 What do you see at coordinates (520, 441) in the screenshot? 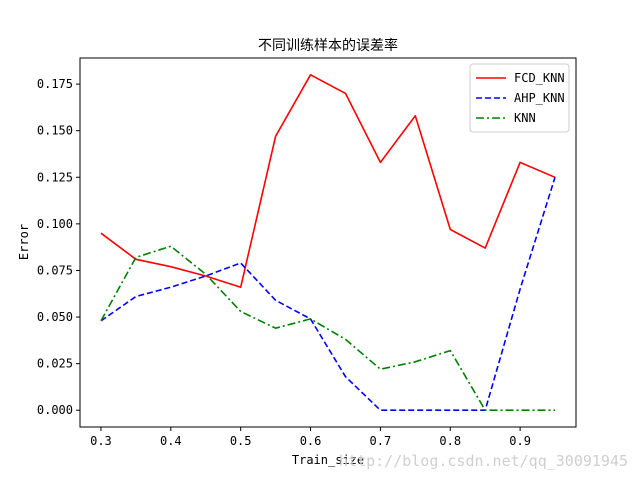
I see `x-tick-label: 0.9` at bounding box center [520, 441].